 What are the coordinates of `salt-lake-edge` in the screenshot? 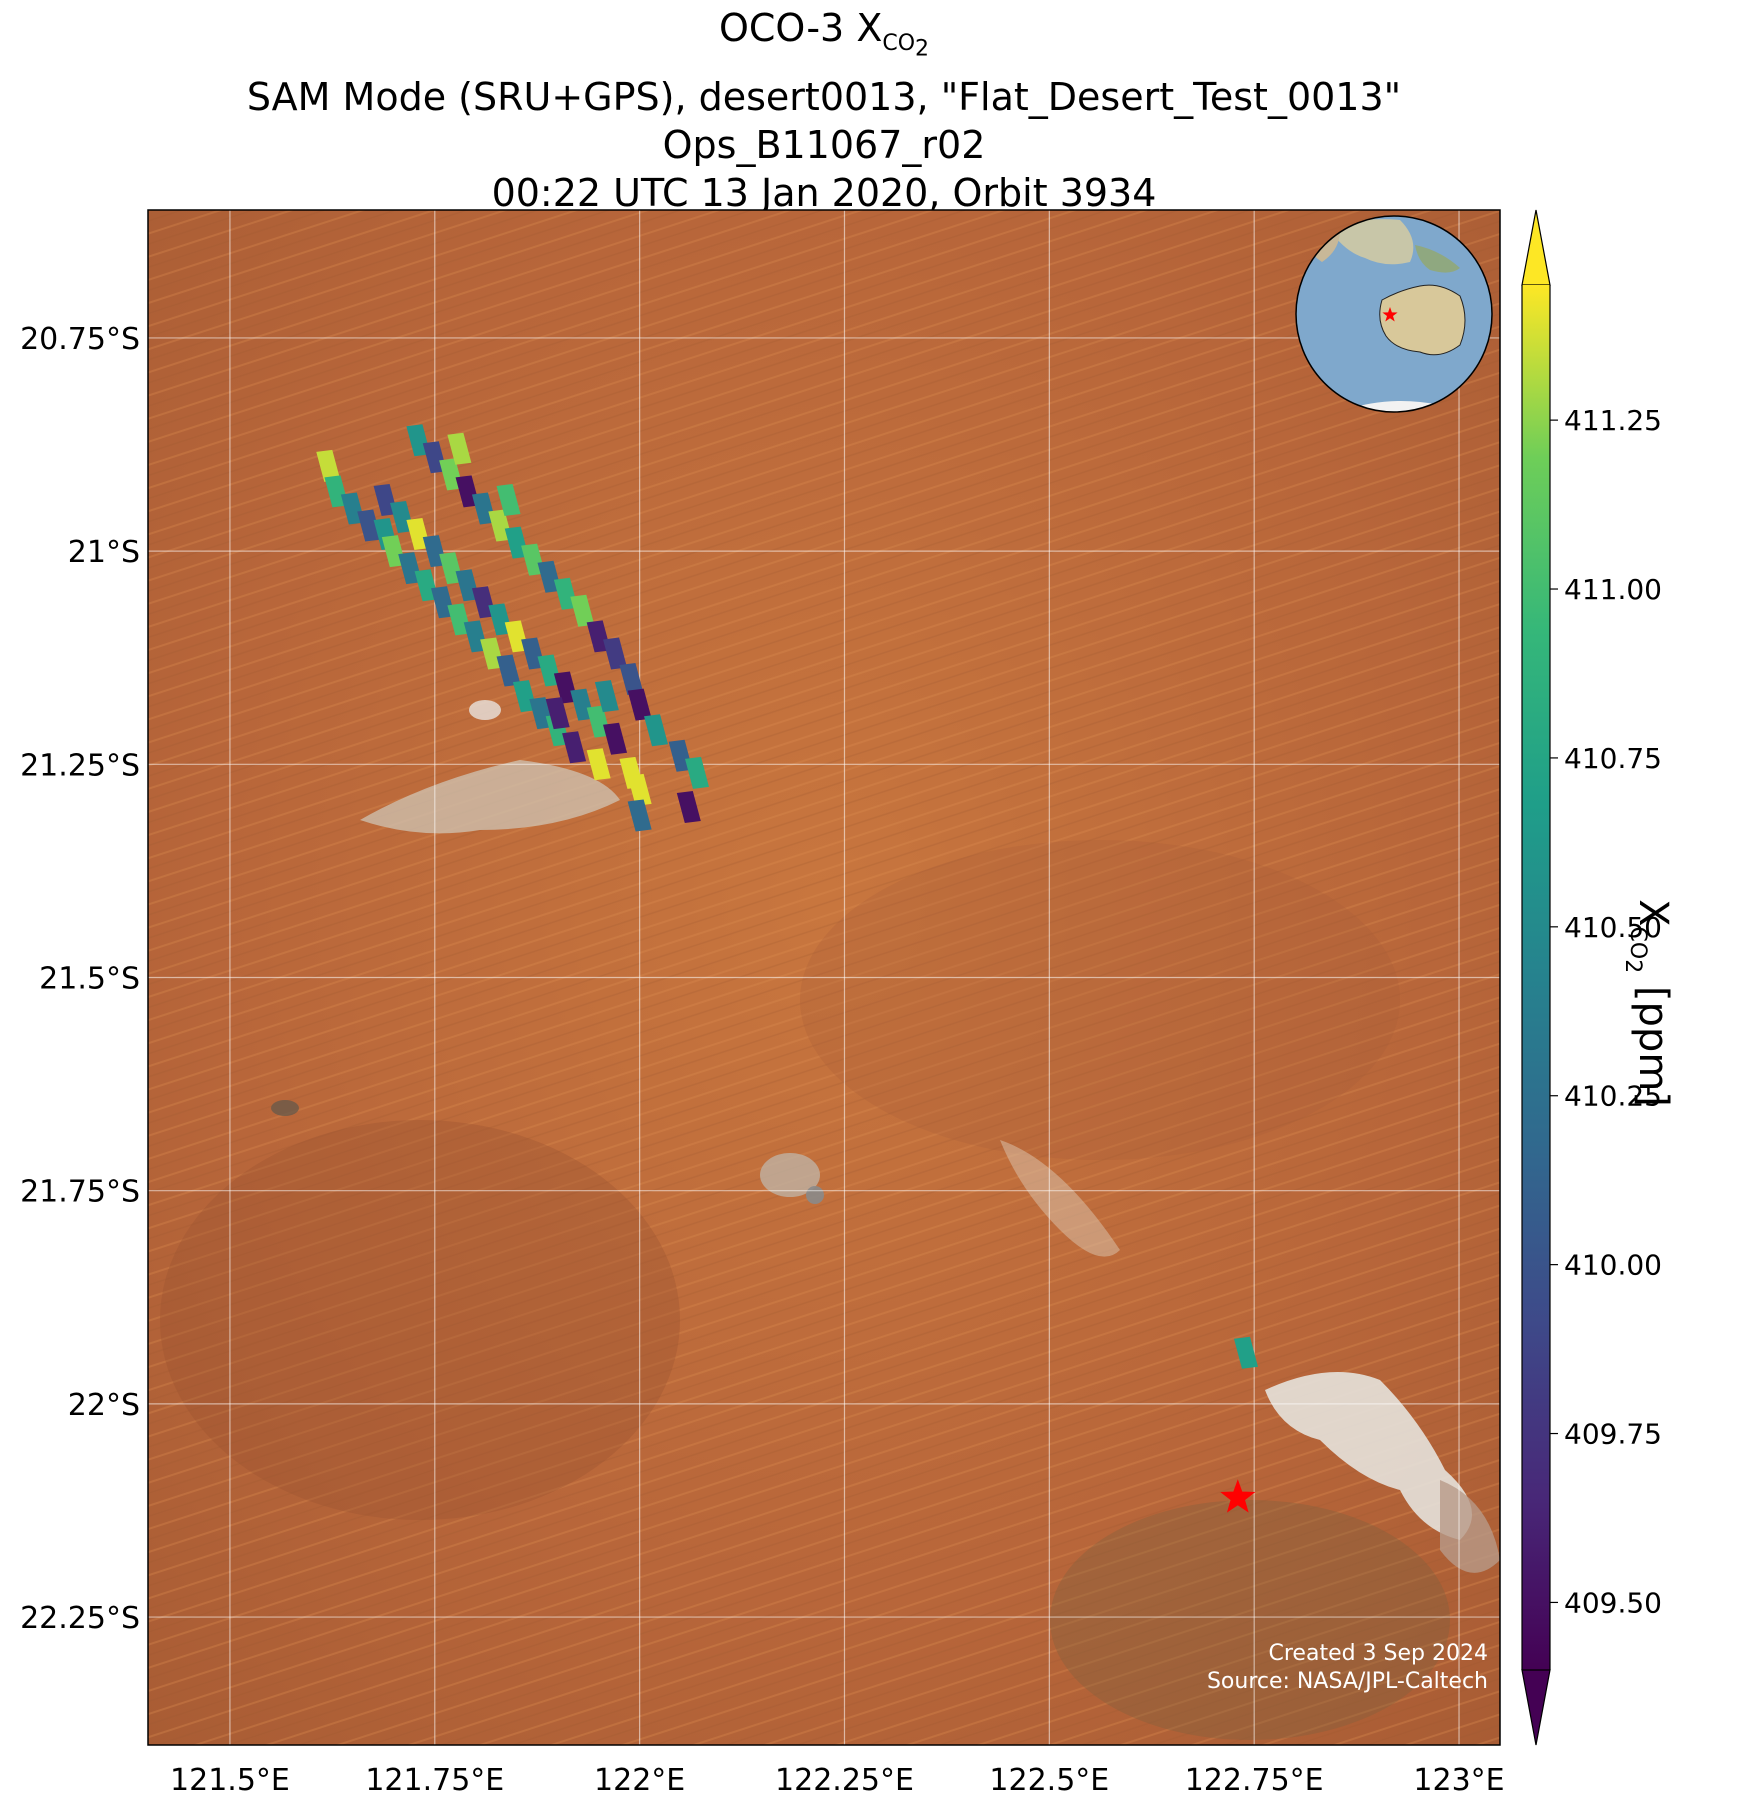 It's located at (1470, 1526).